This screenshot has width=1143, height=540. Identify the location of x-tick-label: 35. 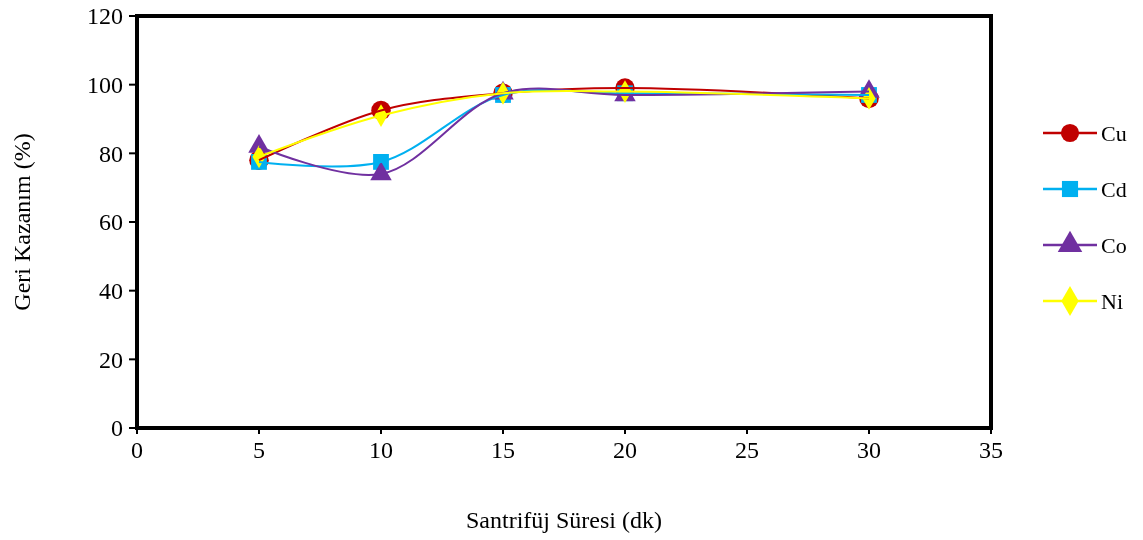
(991, 450).